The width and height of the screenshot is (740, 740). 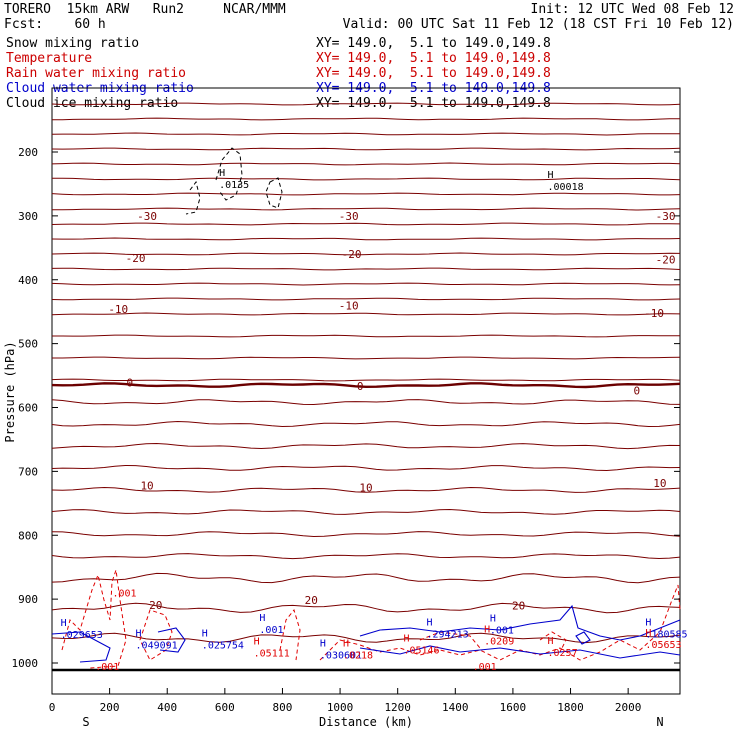 What do you see at coordinates (225, 707) in the screenshot?
I see `x-tick-label: 600` at bounding box center [225, 707].